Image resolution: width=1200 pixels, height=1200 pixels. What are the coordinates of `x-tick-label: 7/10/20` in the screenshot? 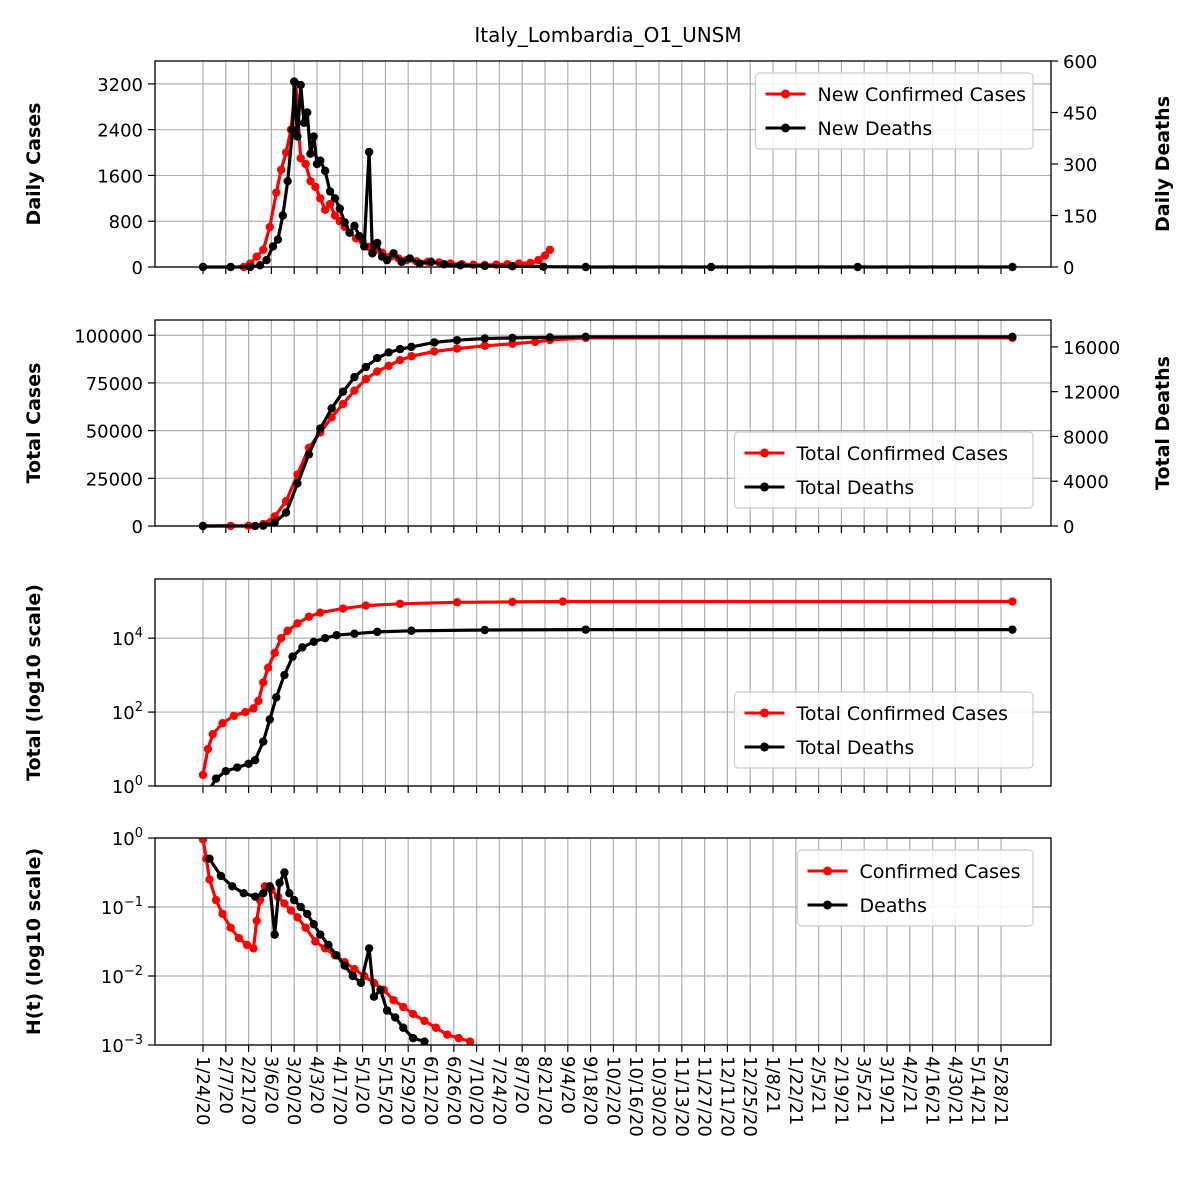 It's located at (476, 1090).